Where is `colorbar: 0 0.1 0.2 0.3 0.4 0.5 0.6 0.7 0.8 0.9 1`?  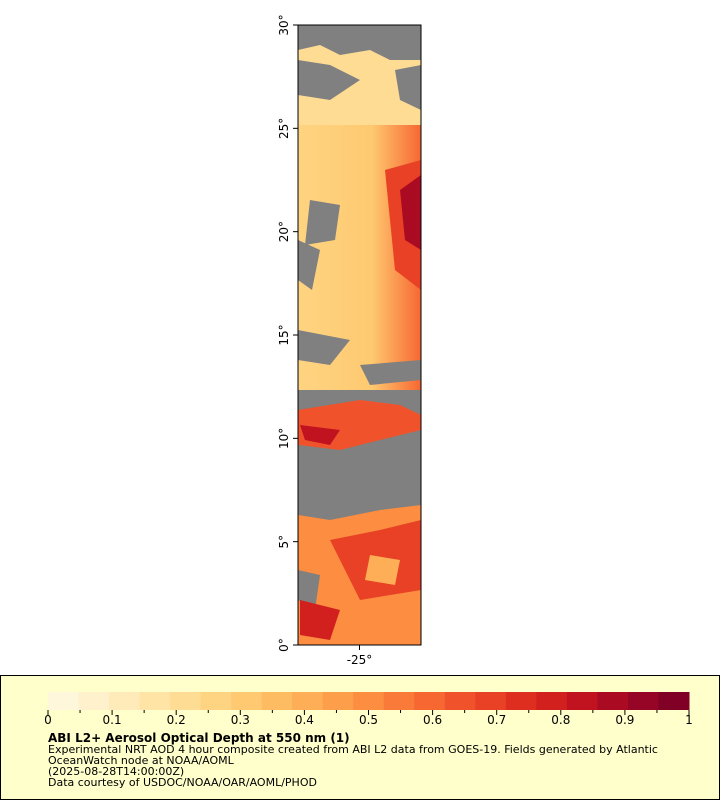 colorbar: 0 0.1 0.2 0.3 0.4 0.5 0.6 0.7 0.8 0.9 1 is located at coordinates (368, 709).